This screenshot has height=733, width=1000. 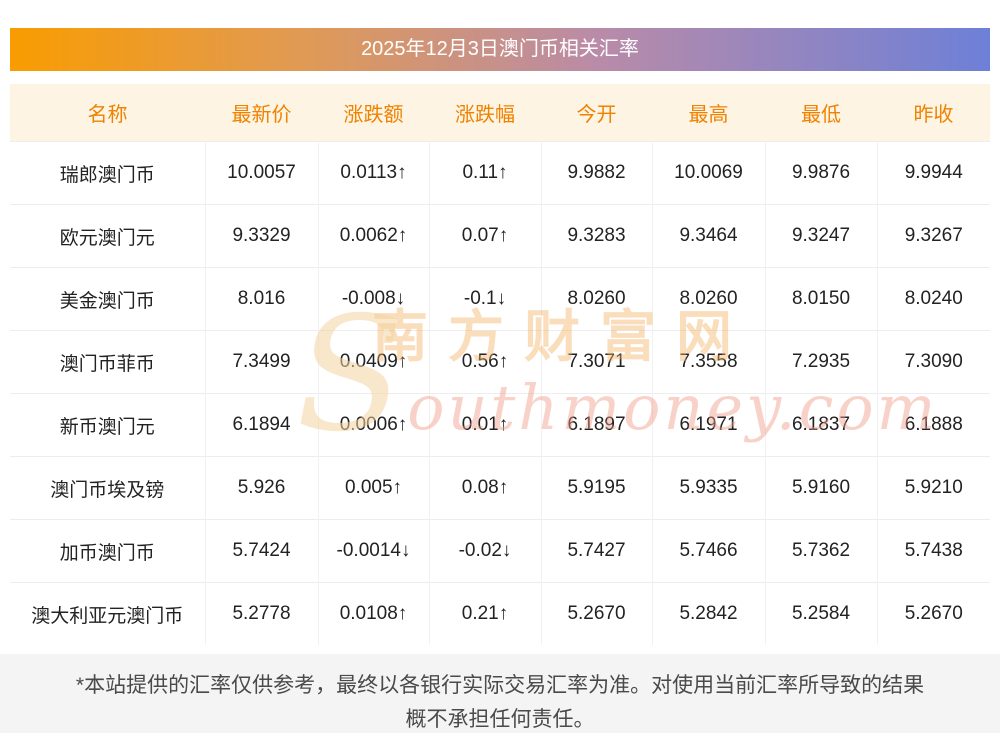 What do you see at coordinates (933, 551) in the screenshot?
I see `cell-prev-close: 5.7438` at bounding box center [933, 551].